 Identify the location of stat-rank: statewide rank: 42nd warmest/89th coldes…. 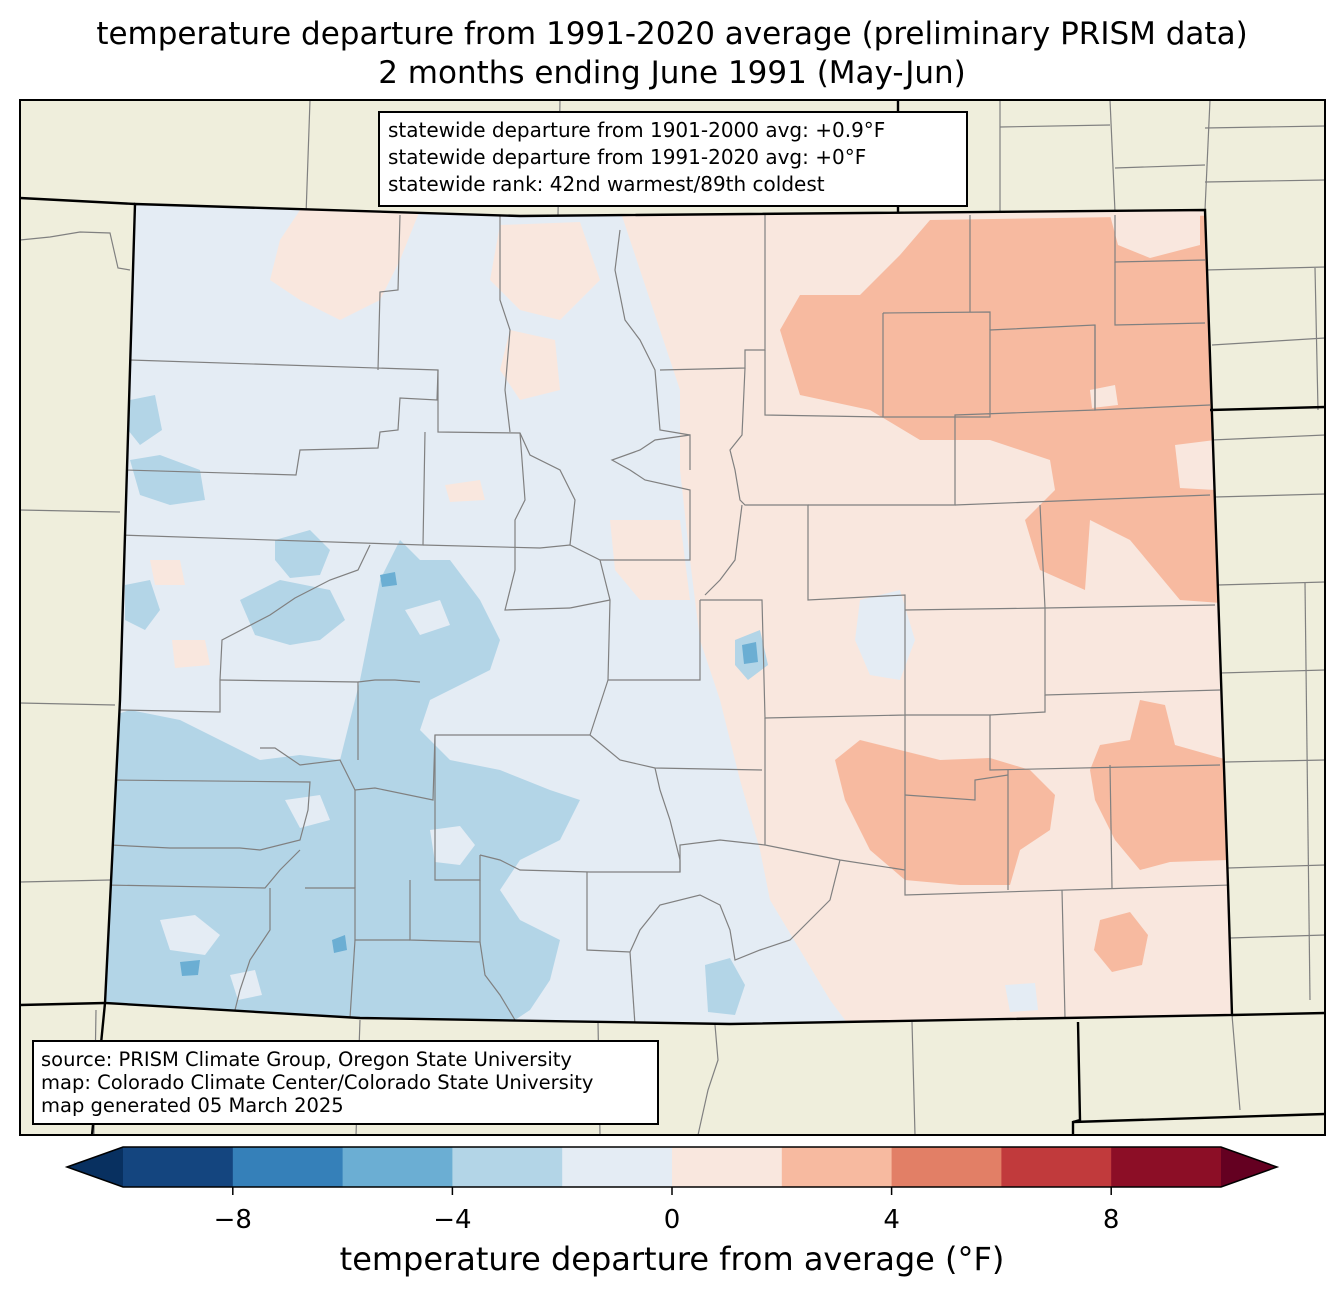
(606, 184).